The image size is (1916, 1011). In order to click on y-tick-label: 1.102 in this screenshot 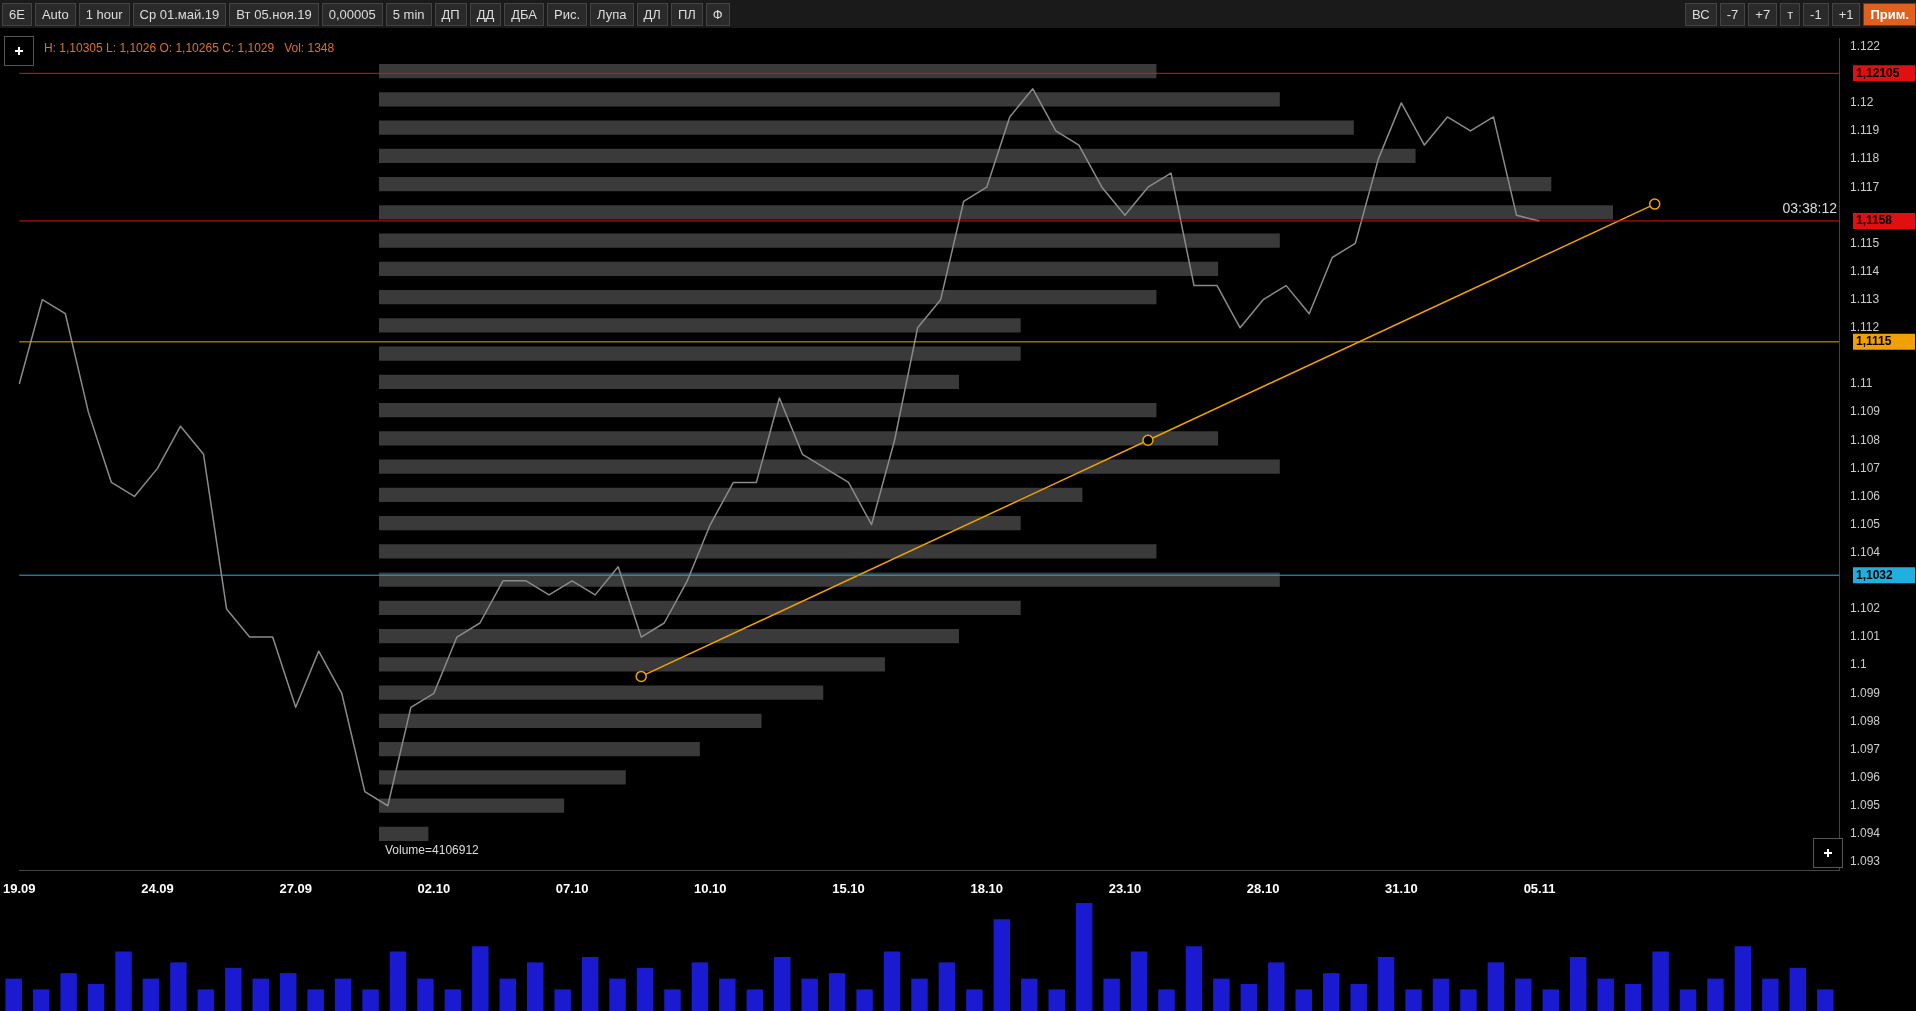, I will do `click(1865, 608)`.